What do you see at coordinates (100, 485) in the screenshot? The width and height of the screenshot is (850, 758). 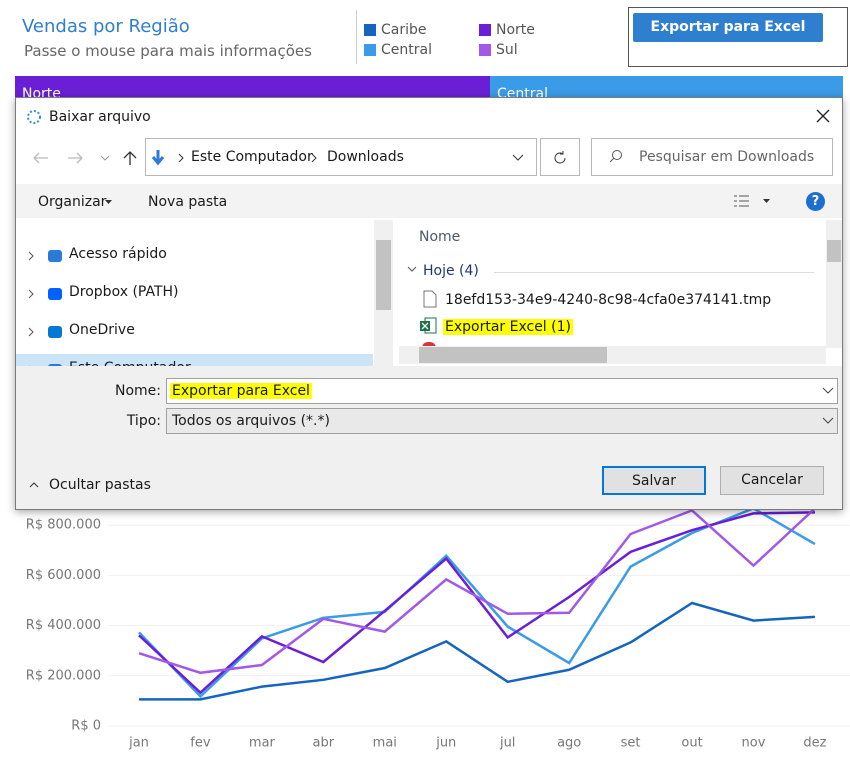 I see `hide-folders: Ocultar pastas` at bounding box center [100, 485].